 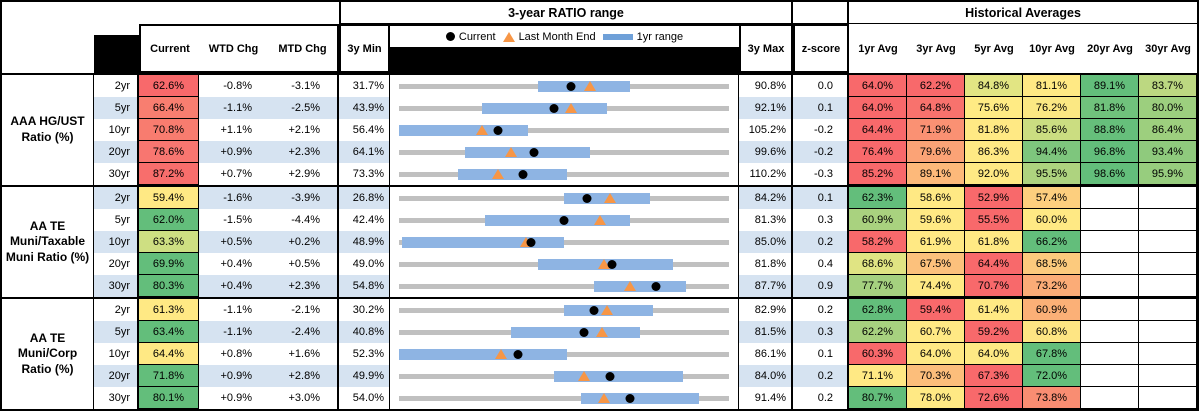 I want to click on group-label: AA TE Muni/Corp Ratio (%), so click(x=48, y=354).